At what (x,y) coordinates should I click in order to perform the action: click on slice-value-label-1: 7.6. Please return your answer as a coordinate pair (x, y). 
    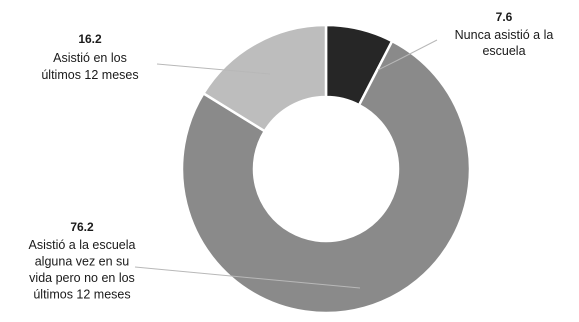
    Looking at the image, I should click on (504, 17).